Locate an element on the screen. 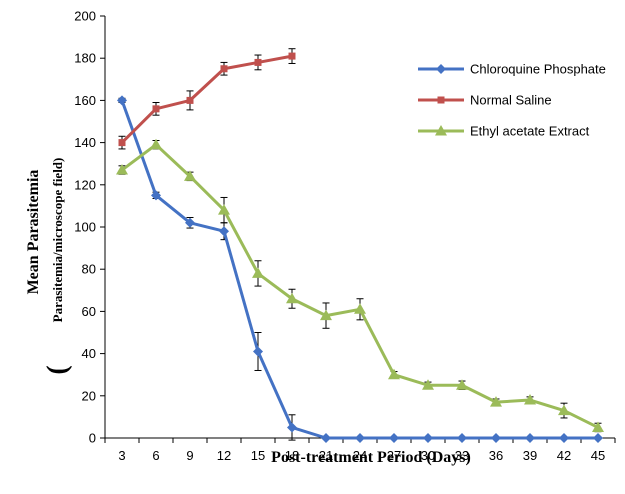 The width and height of the screenshot is (625, 494). y-axis-title-line2: Parasitemia/microscope field) is located at coordinates (57, 240).